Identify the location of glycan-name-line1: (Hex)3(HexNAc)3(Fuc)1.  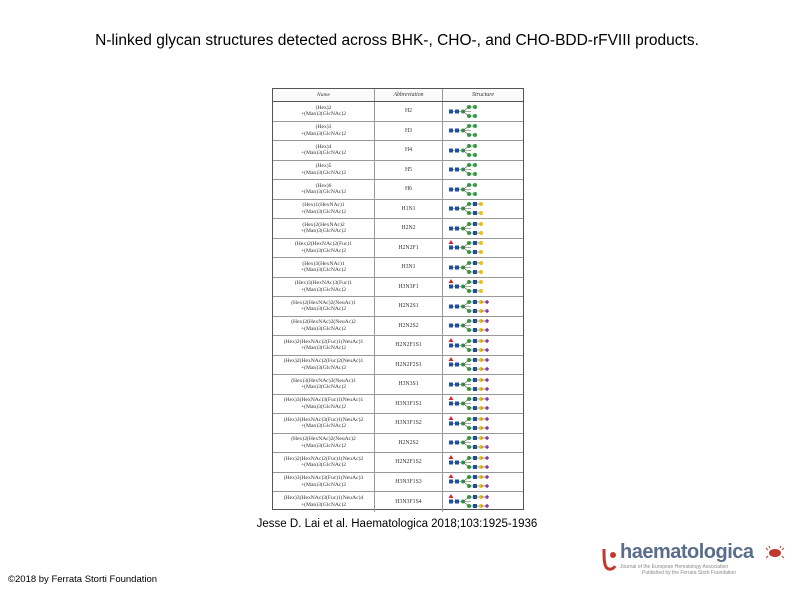
(323, 283).